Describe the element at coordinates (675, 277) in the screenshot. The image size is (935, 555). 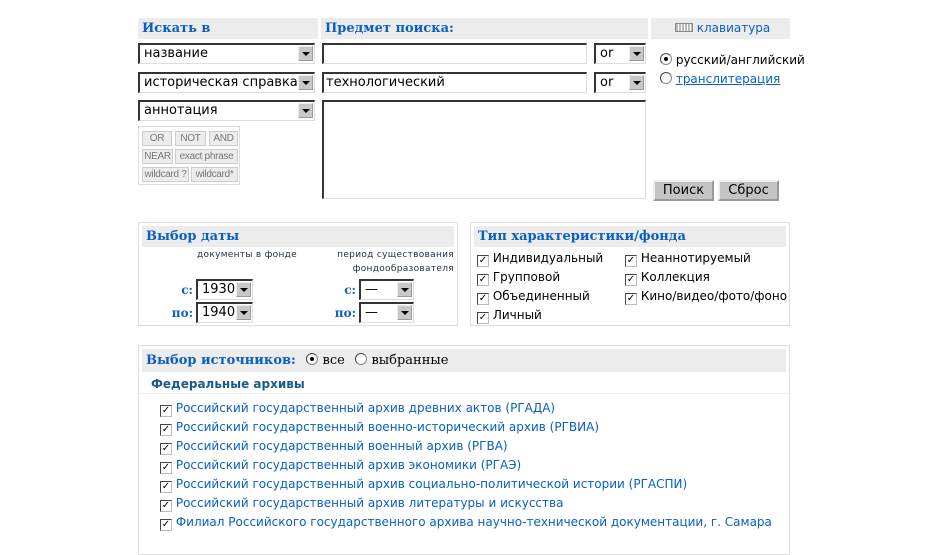
I see `type-label: Коллекция` at that location.